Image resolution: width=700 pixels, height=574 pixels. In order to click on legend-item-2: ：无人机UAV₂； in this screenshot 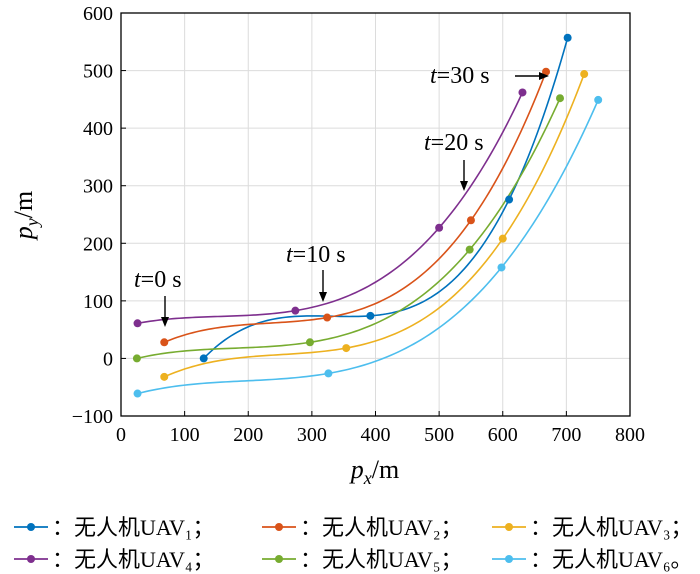, I will do `click(362, 527)`.